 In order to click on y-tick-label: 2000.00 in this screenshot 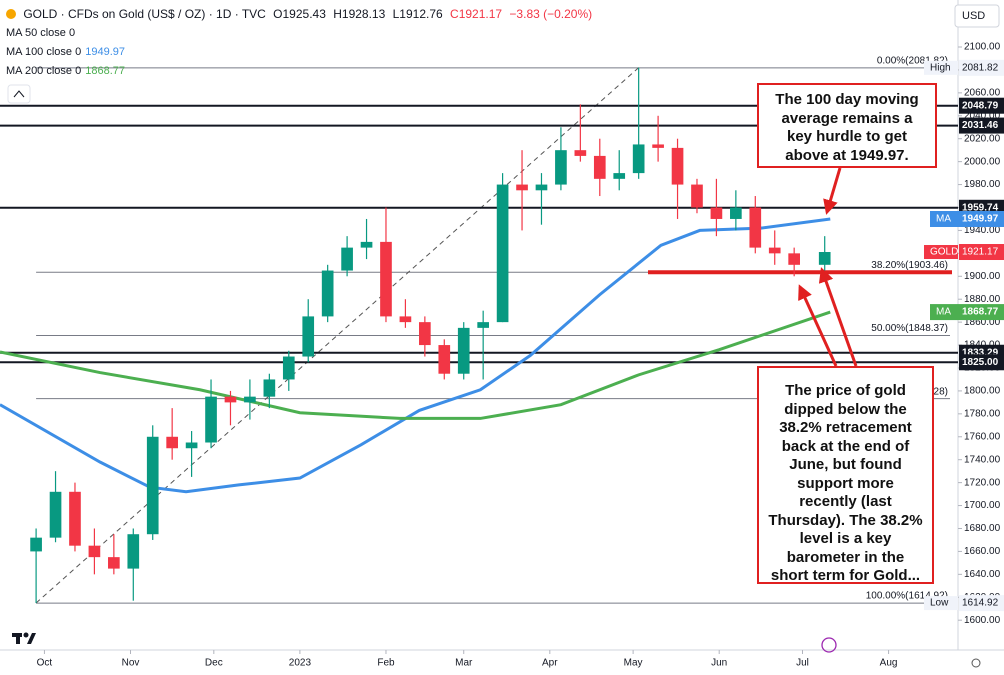, I will do `click(982, 161)`.